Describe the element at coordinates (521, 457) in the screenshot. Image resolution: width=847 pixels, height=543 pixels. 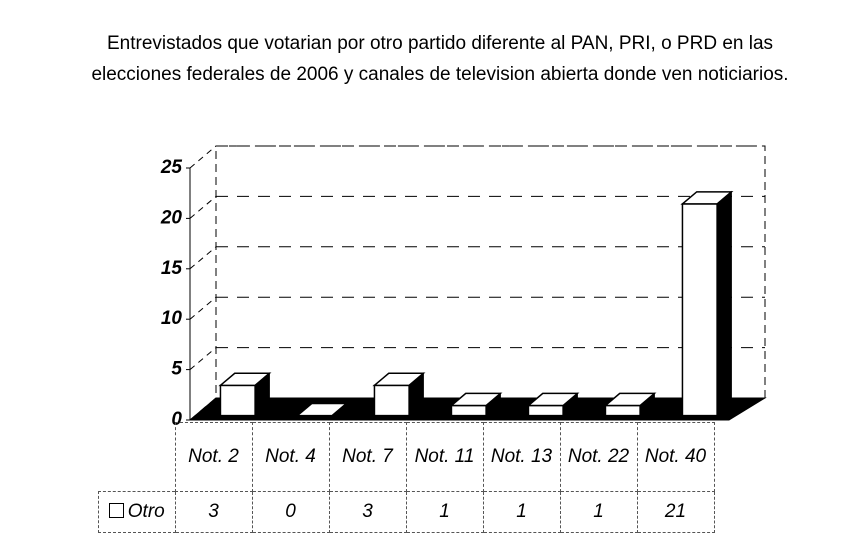
I see `x-tick-label: Not. 13` at that location.